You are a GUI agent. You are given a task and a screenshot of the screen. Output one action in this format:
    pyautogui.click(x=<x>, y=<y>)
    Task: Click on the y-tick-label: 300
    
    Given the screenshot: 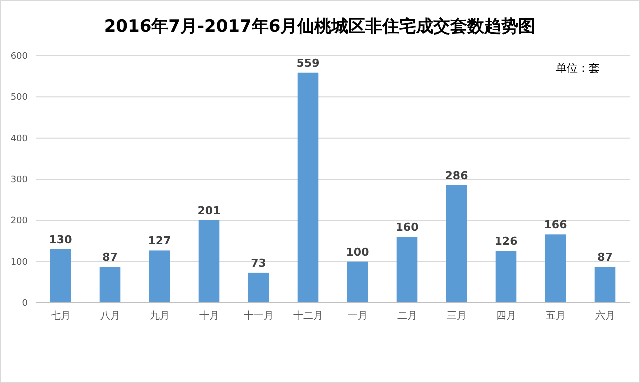 What is the action you would take?
    pyautogui.click(x=19, y=181)
    